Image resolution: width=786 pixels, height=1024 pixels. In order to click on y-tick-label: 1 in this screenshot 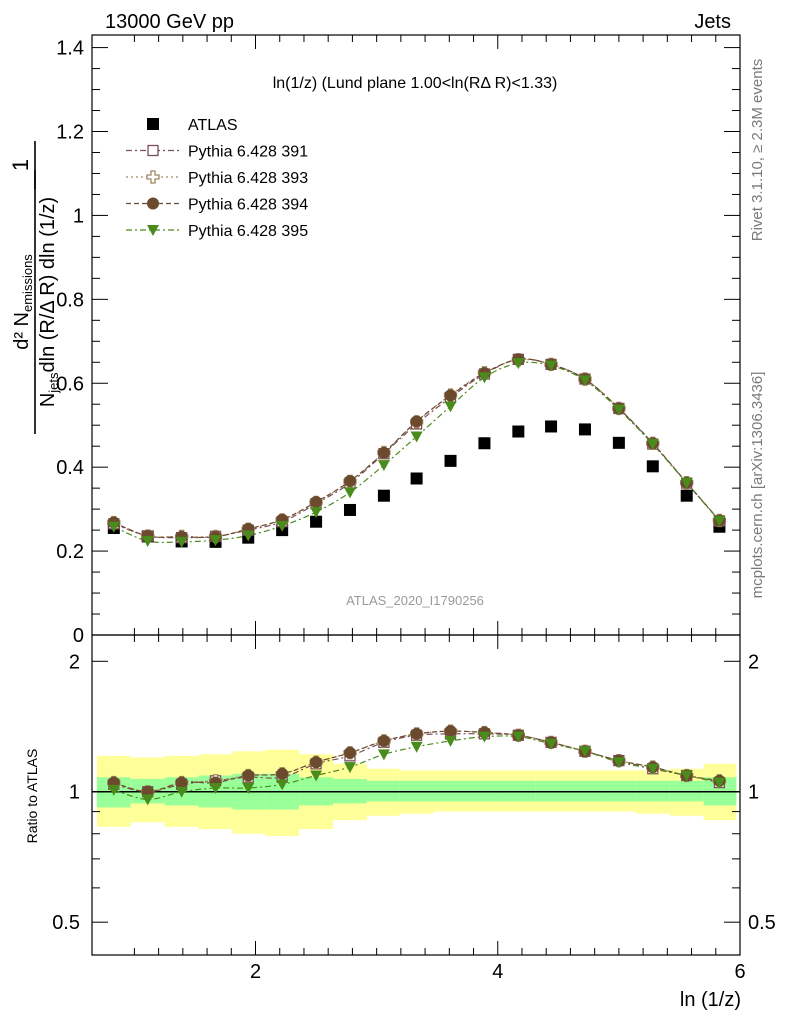, I will do `click(78, 216)`.